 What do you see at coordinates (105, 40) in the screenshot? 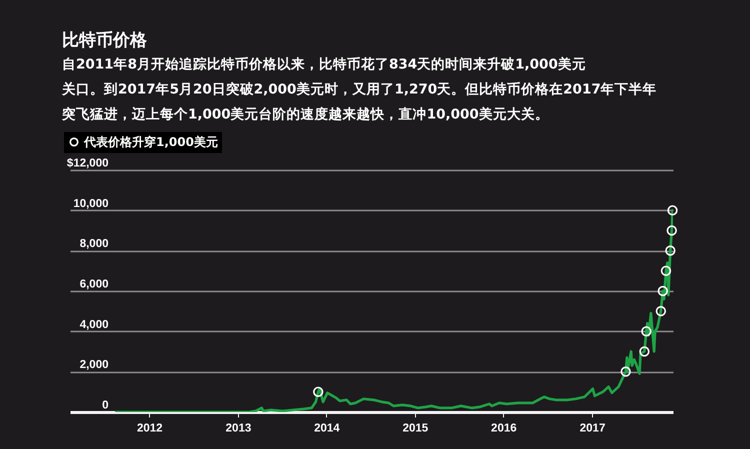
I see `chart-title: 比特币价格` at bounding box center [105, 40].